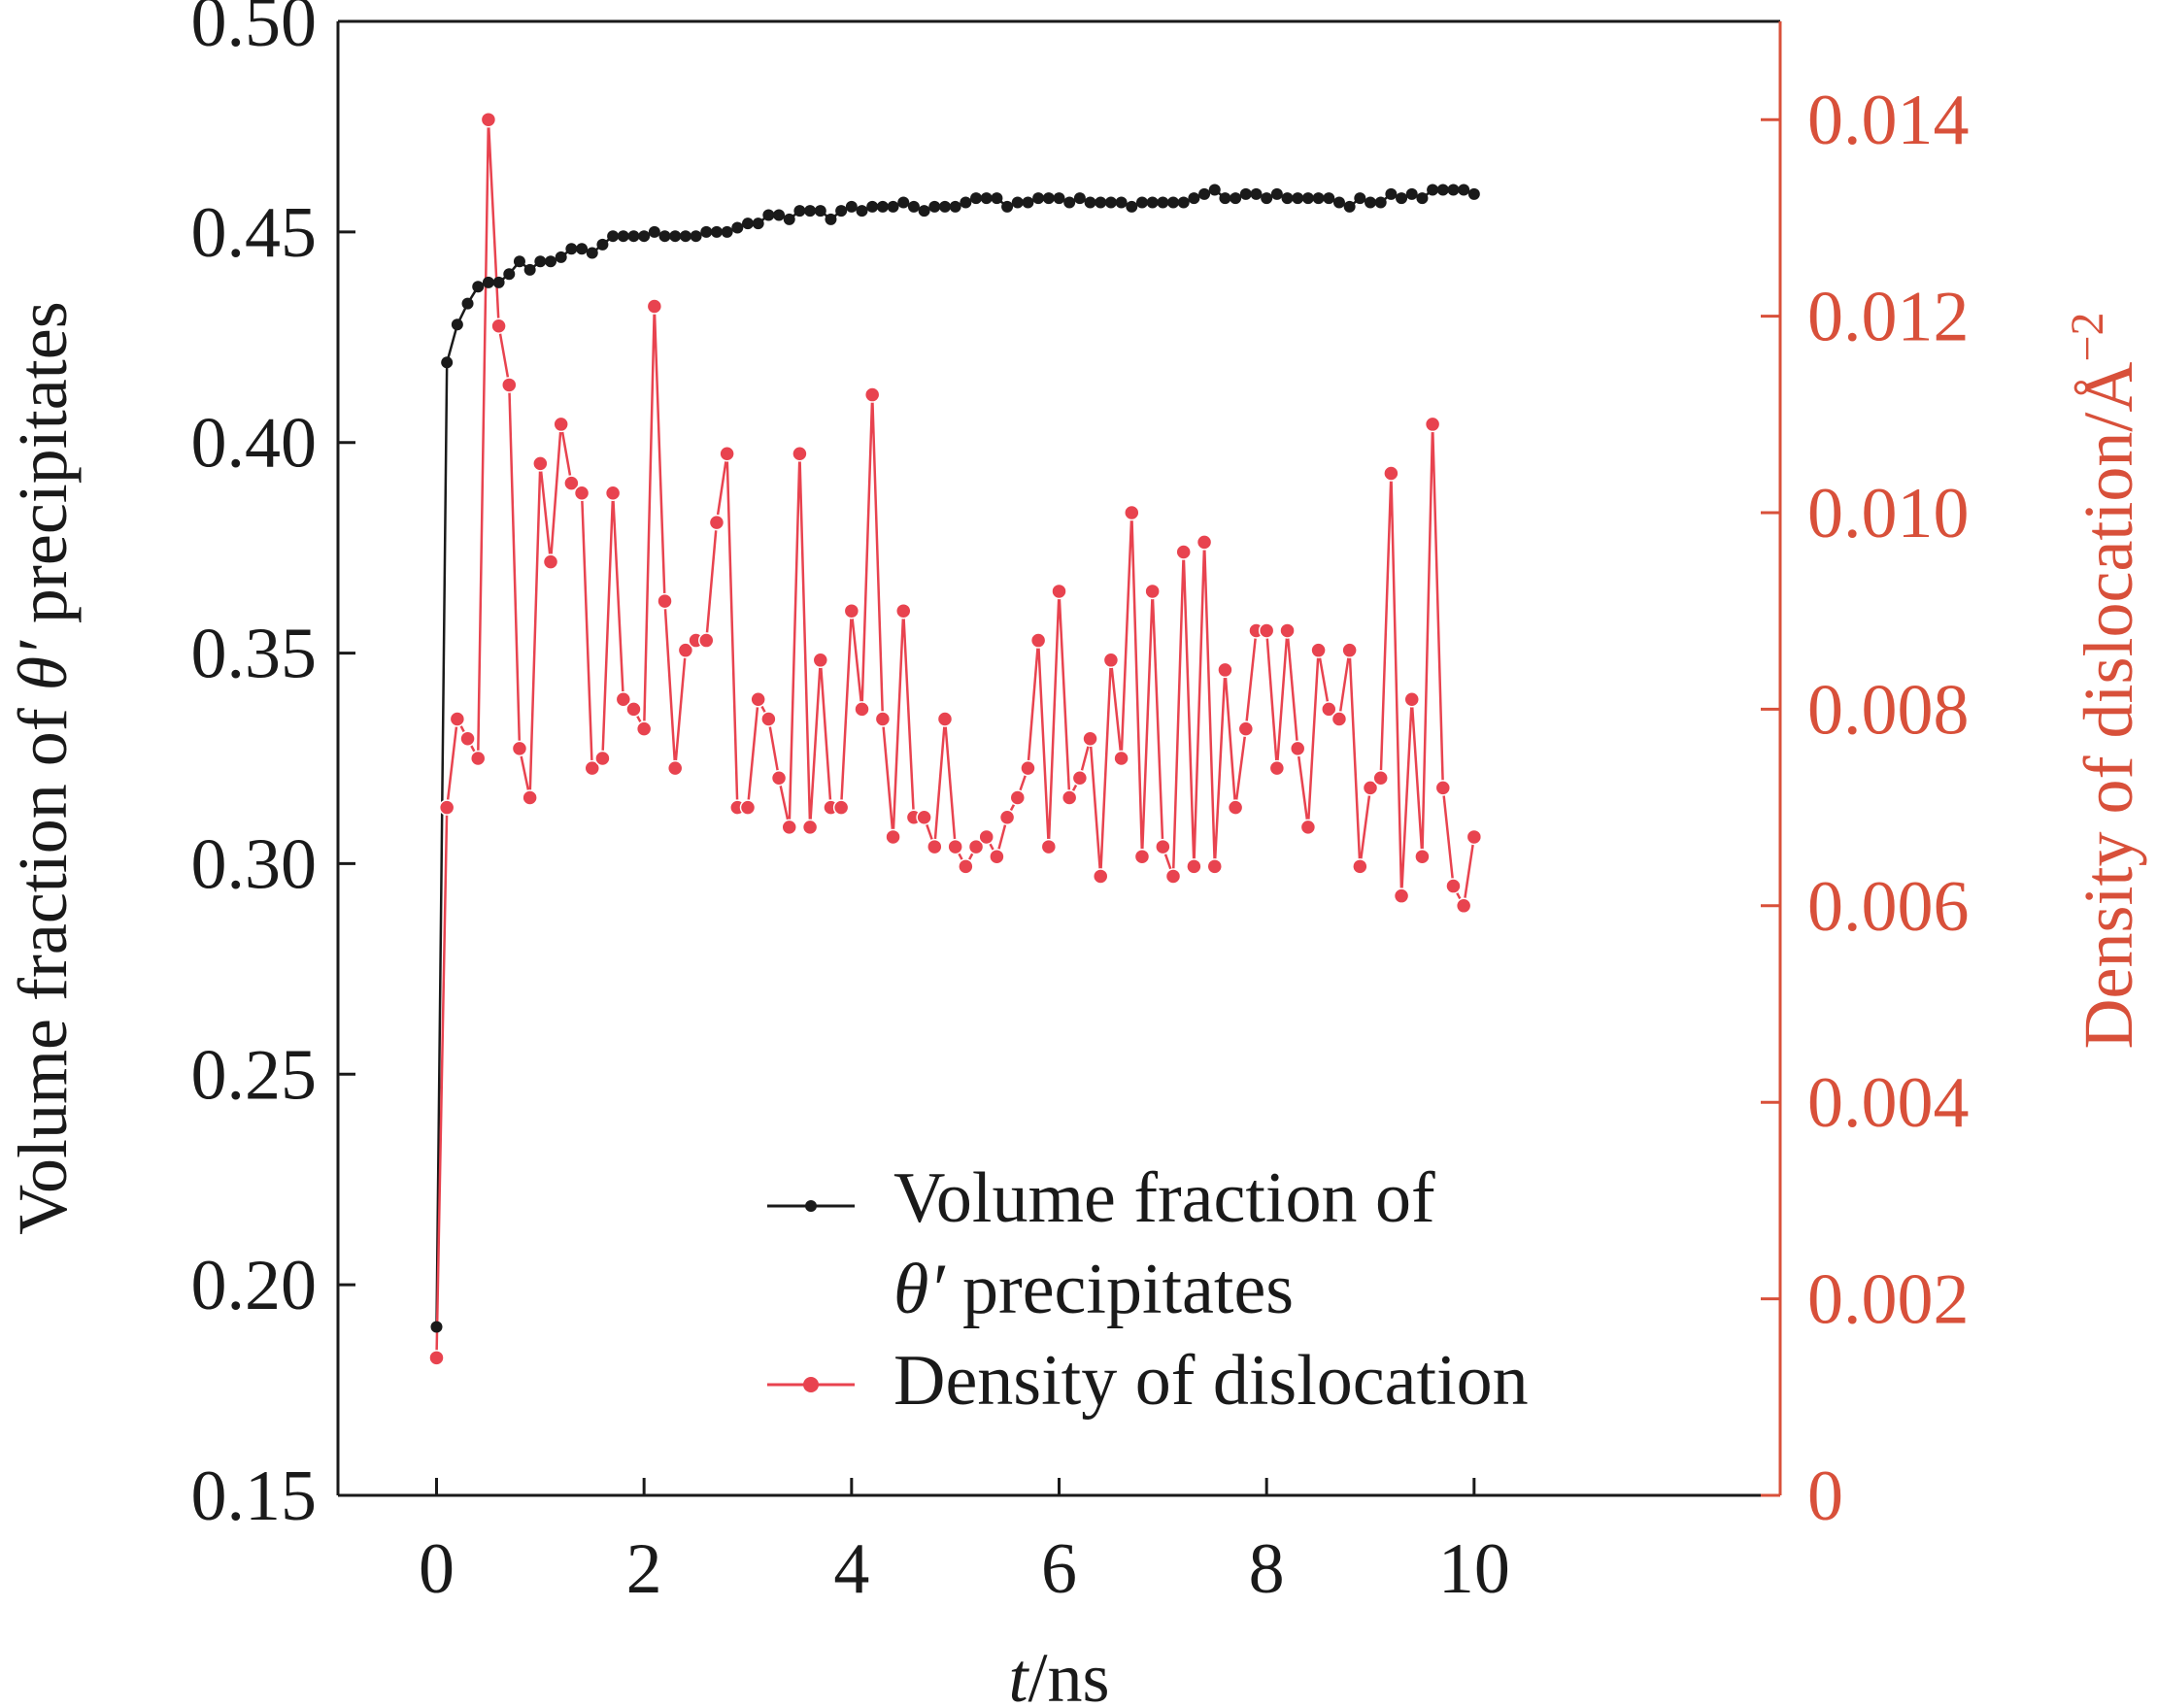 The width and height of the screenshot is (2157, 1708). What do you see at coordinates (2104, 681) in the screenshot?
I see `right-y-axis-title: Density of dislocation/Å−2` at bounding box center [2104, 681].